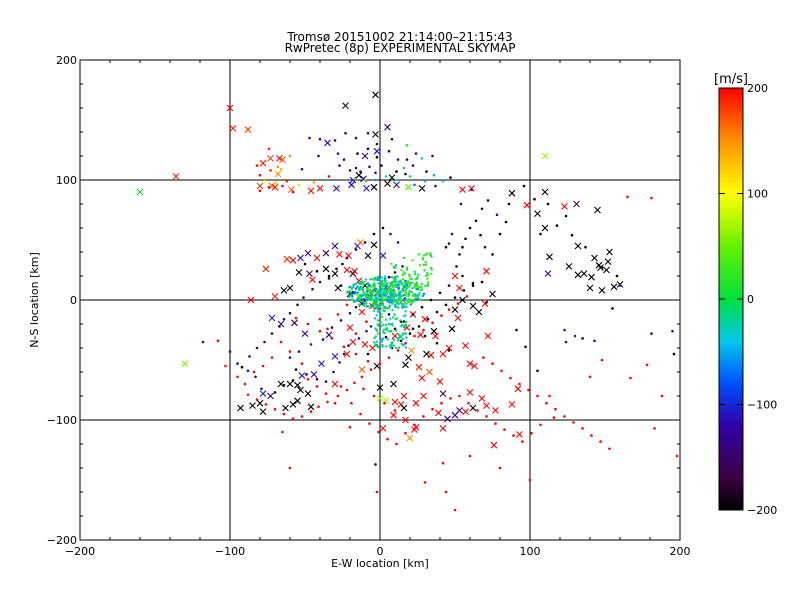  Describe the element at coordinates (66, 180) in the screenshot. I see `y-tick-label: 100` at that location.